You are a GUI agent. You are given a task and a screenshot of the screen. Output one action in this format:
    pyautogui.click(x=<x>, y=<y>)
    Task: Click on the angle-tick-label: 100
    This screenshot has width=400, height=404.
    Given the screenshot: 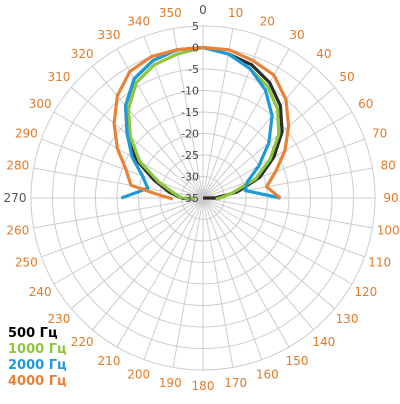 What is the action you would take?
    pyautogui.click(x=388, y=231)
    